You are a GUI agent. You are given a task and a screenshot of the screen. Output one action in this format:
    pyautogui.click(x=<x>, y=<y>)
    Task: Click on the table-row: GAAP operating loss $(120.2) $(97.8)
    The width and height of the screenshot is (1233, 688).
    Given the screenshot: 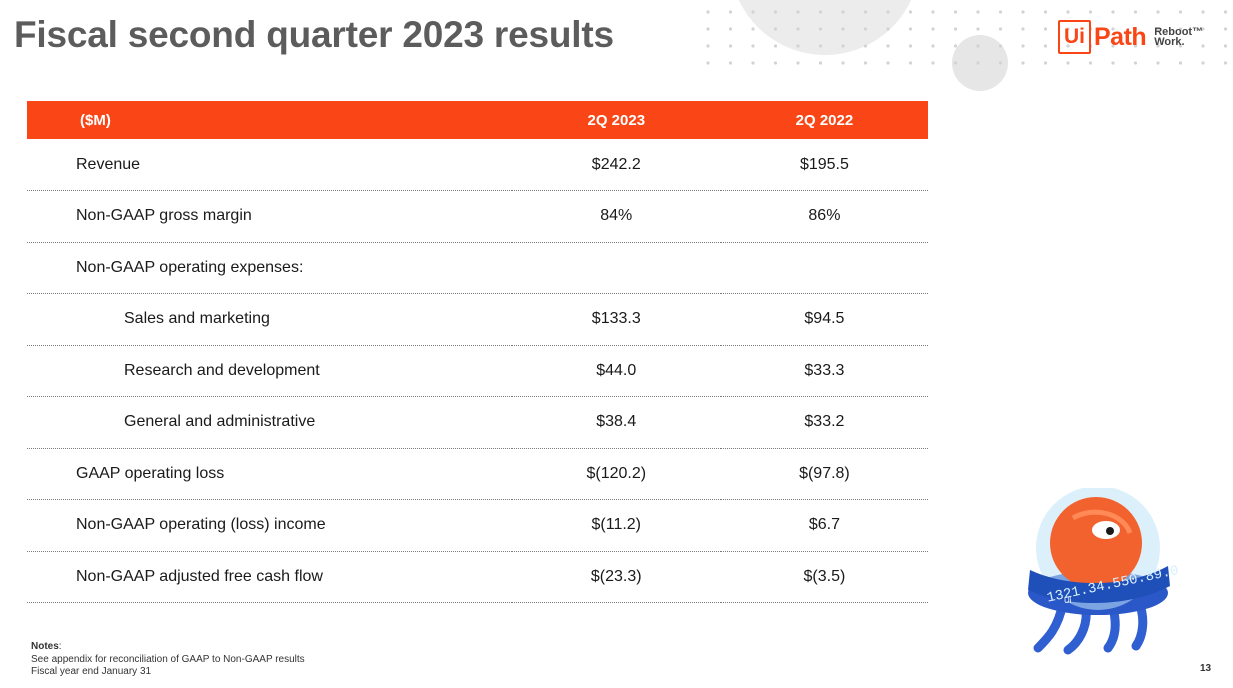 What is the action you would take?
    pyautogui.click(x=477, y=474)
    